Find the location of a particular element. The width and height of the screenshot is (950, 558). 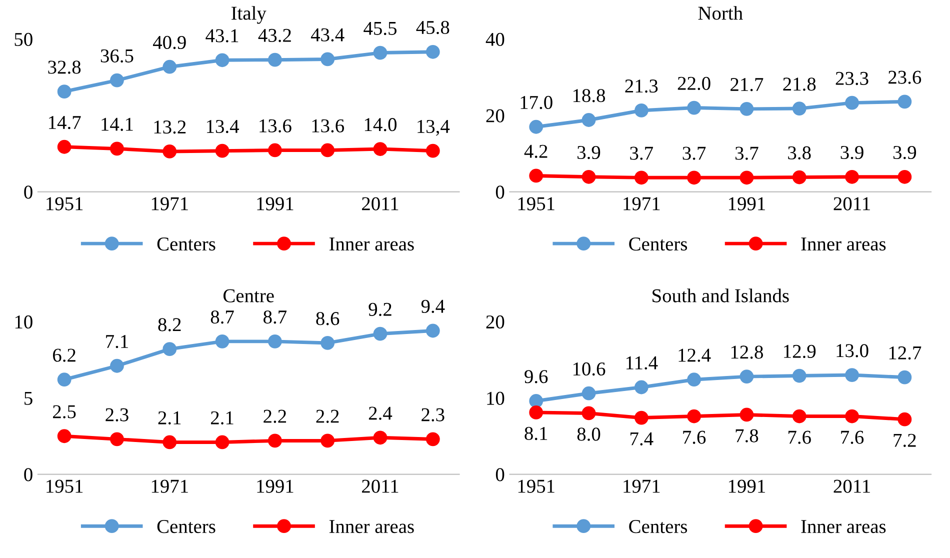

data-label: 9.4 is located at coordinates (433, 306).